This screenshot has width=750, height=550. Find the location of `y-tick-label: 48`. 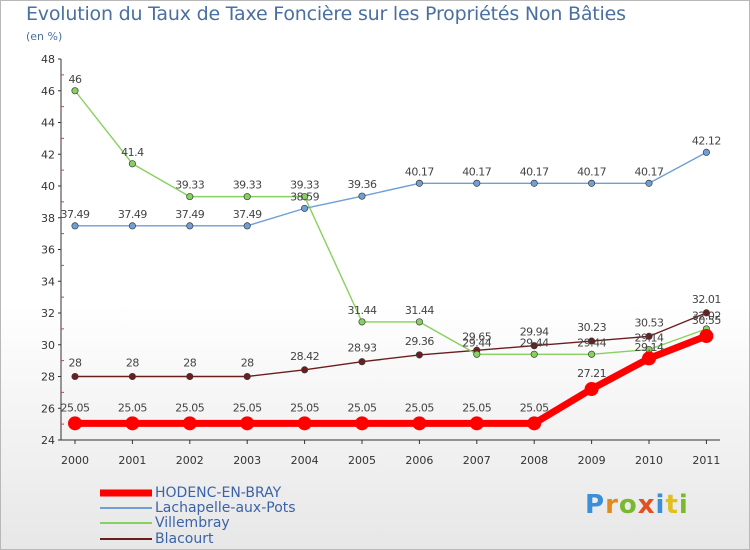

y-tick-label: 48 is located at coordinates (48, 59).